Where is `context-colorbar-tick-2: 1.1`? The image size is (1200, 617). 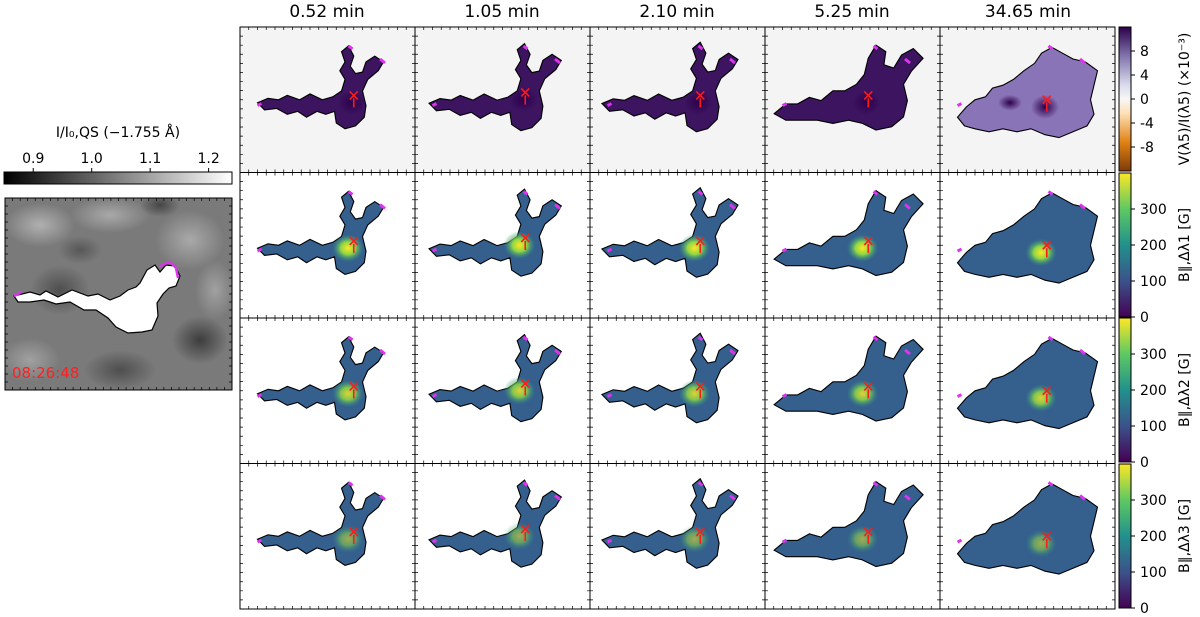 context-colorbar-tick-2: 1.1 is located at coordinates (150, 159).